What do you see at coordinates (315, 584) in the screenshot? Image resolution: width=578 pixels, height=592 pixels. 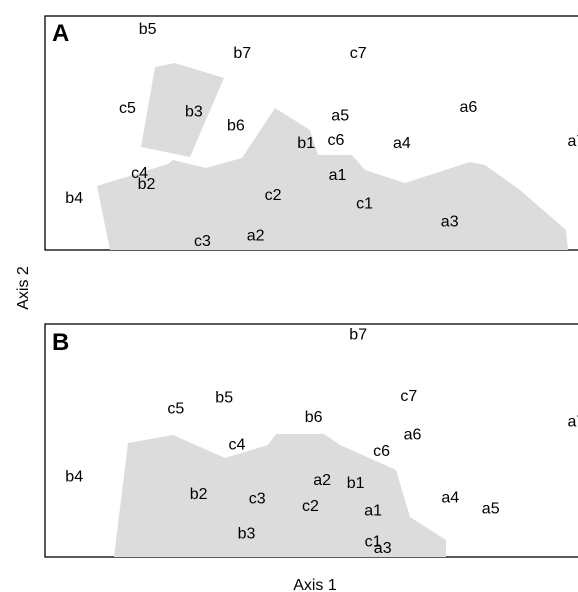 I see `x-axis-title: Axis 1` at bounding box center [315, 584].